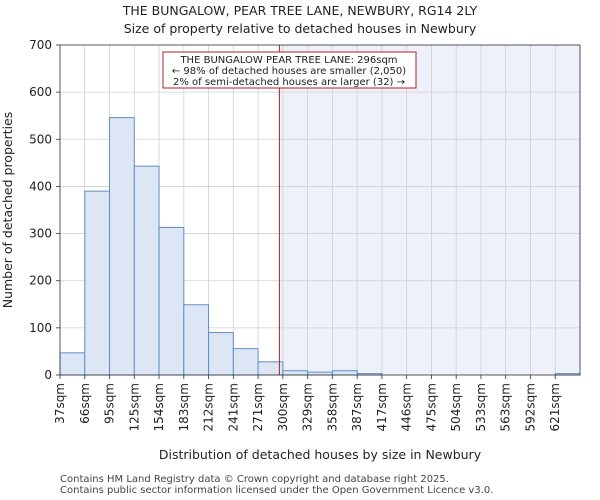 This screenshot has height=500, width=600. I want to click on annotation-box, so click(289, 70).